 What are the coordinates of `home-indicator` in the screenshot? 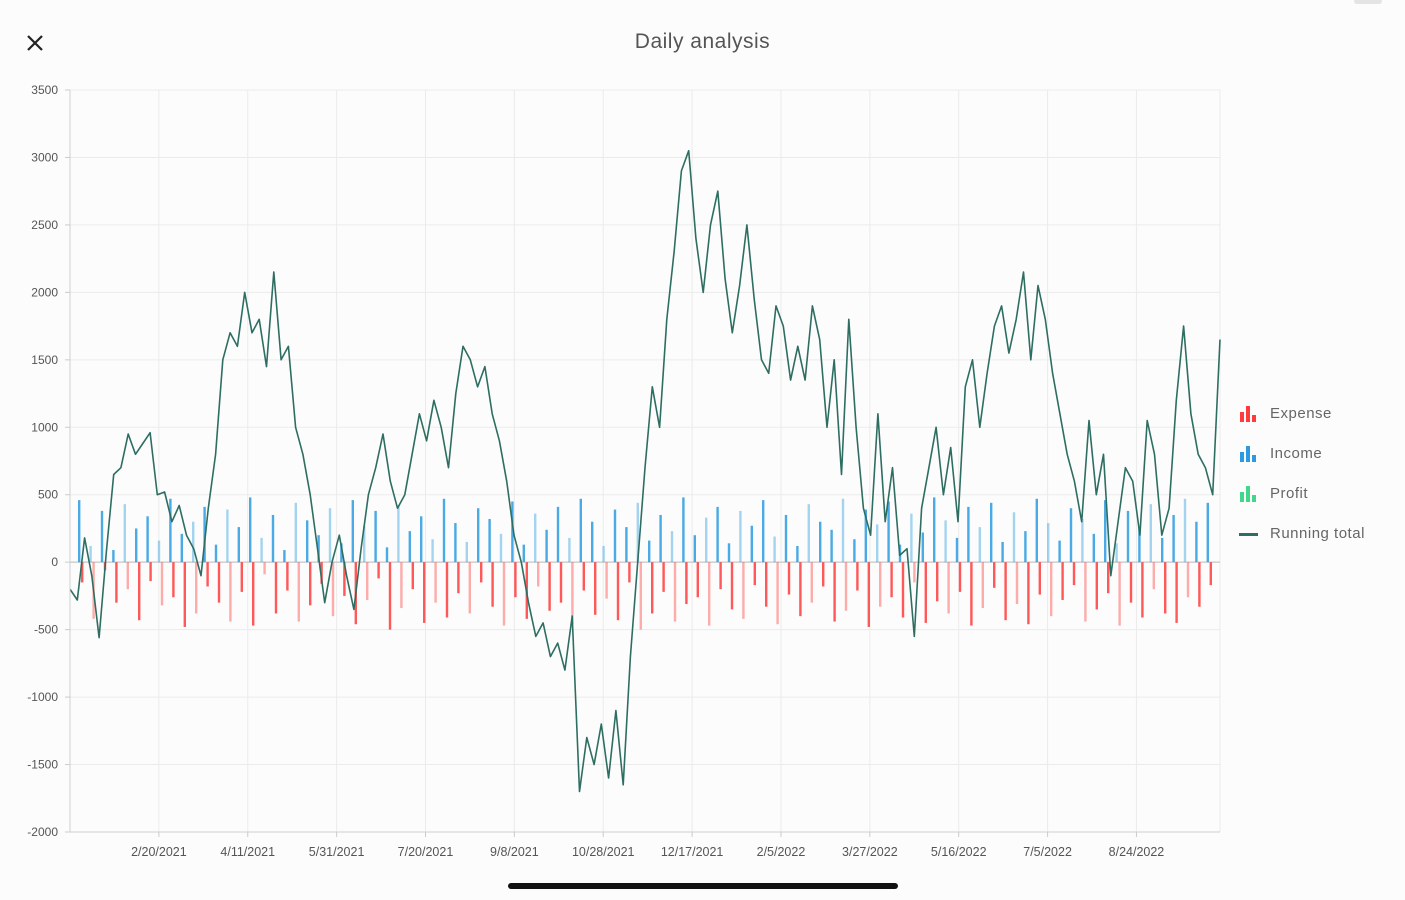 It's located at (703, 886).